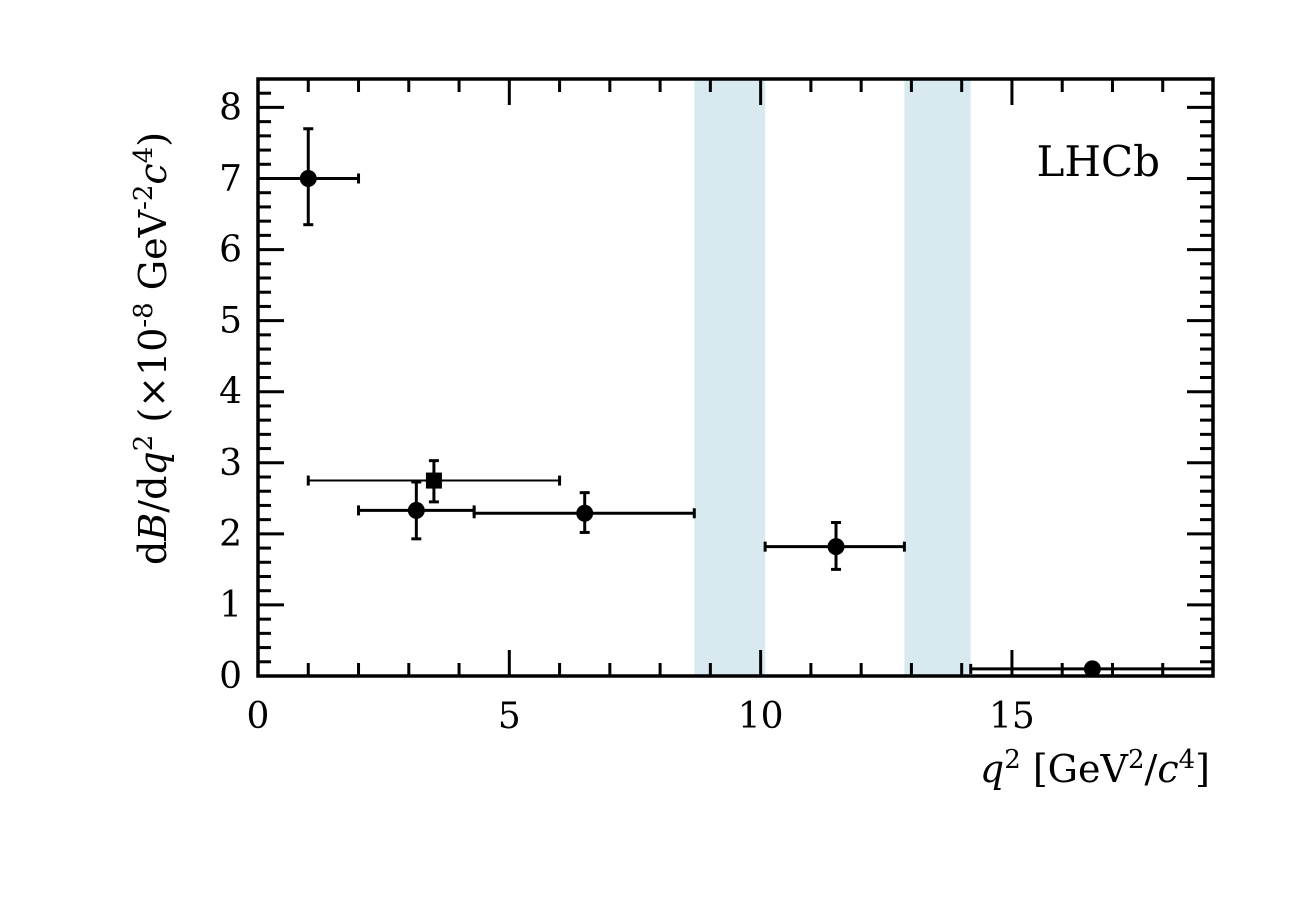  Describe the element at coordinates (641, 716) in the screenshot. I see `x-tick-labels: 0 5 10 15` at that location.